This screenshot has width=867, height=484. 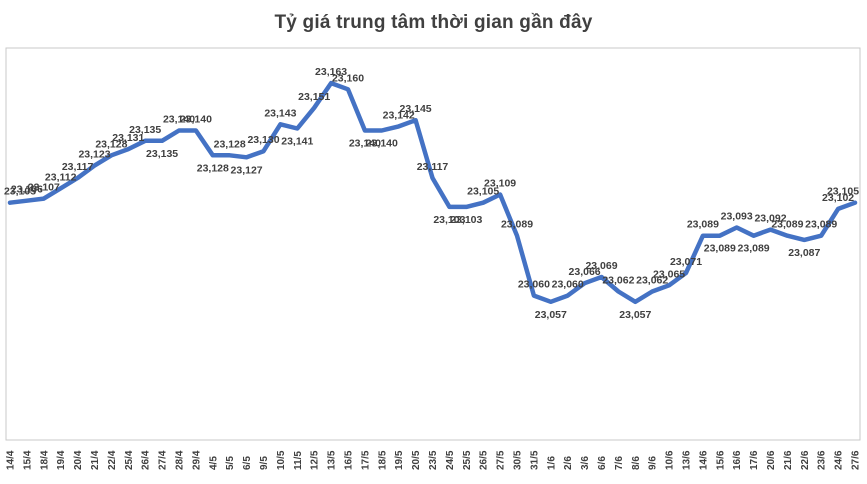 What do you see at coordinates (27, 460) in the screenshot?
I see `x-axis-label: 15/4` at bounding box center [27, 460].